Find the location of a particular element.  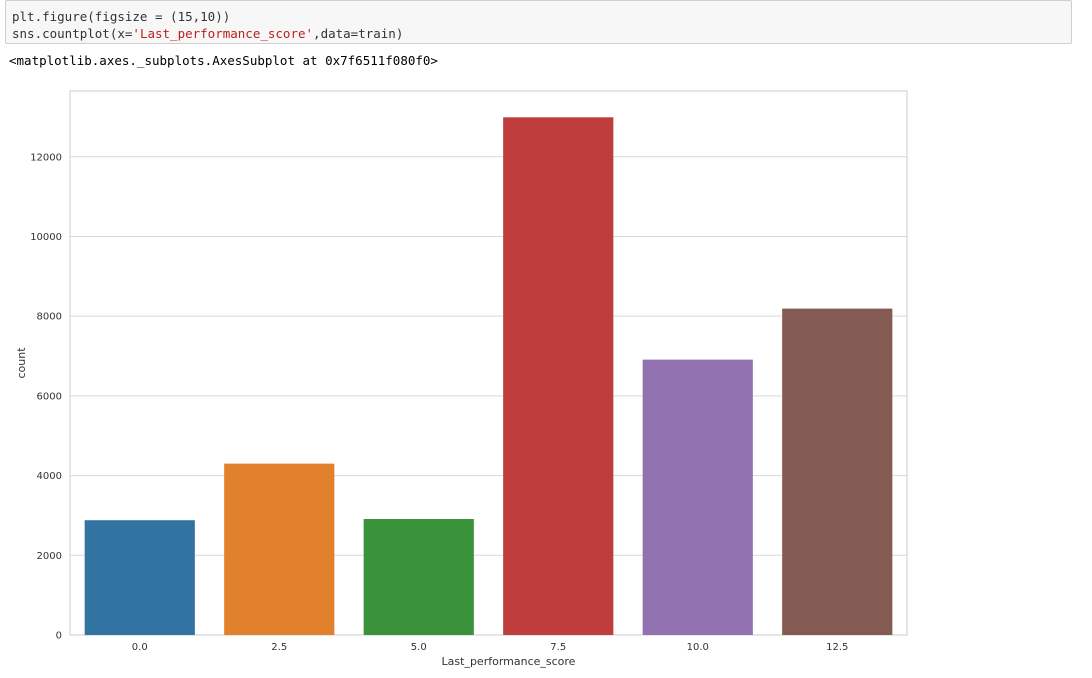

x-tick-label: 12.5 is located at coordinates (837, 647).